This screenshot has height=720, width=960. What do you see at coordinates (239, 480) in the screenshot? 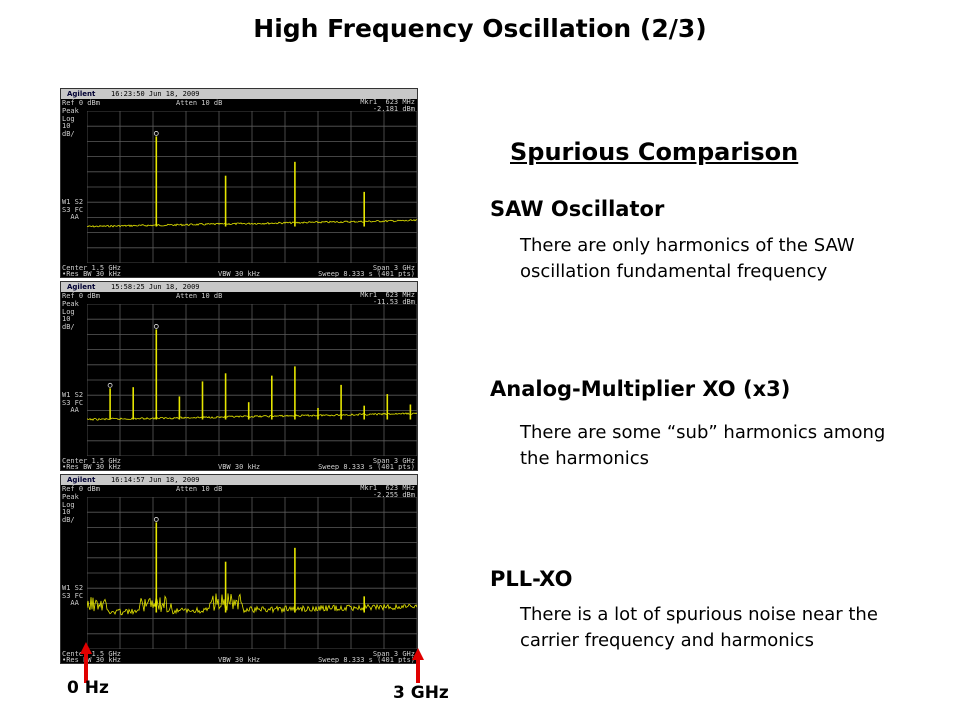
I see `analyzer-header: Agilent 16:14:57 Jun 18, 2009` at bounding box center [239, 480].